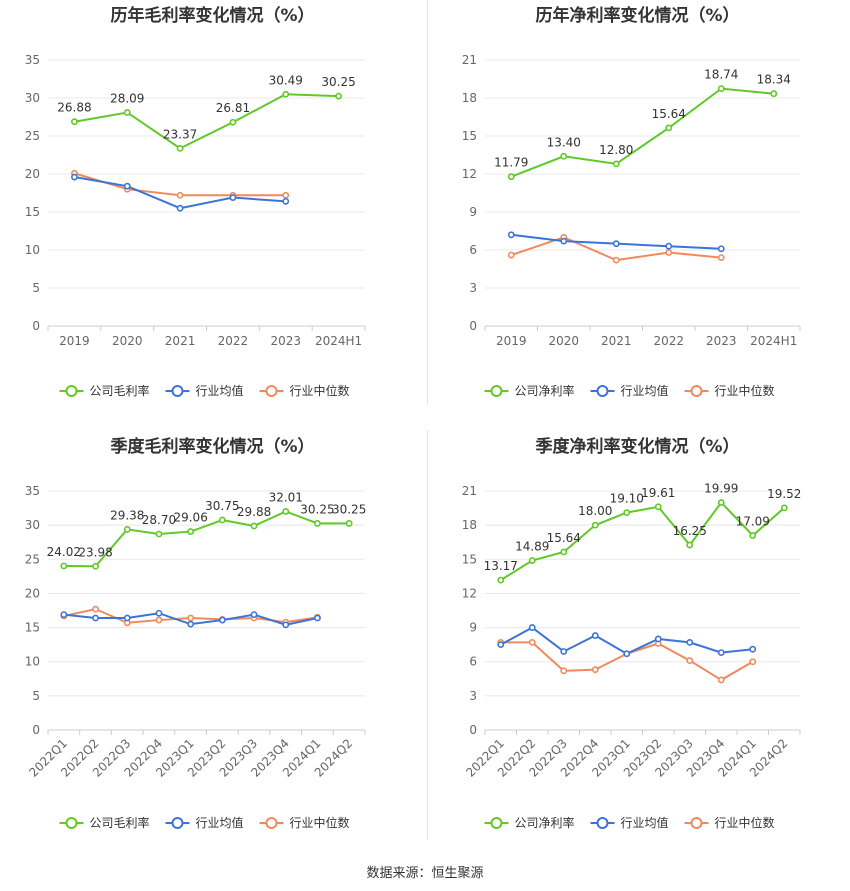  What do you see at coordinates (774, 80) in the screenshot?
I see `data-label: 18.34` at bounding box center [774, 80].